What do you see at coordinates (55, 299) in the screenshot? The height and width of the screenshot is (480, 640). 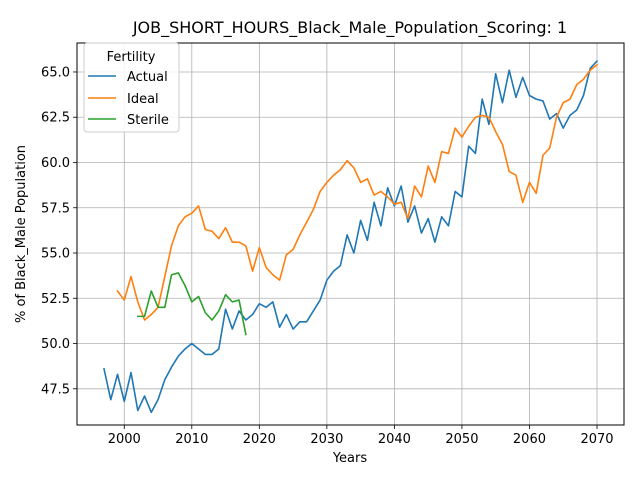 I see `y-tick-label: 52.5` at bounding box center [55, 299].